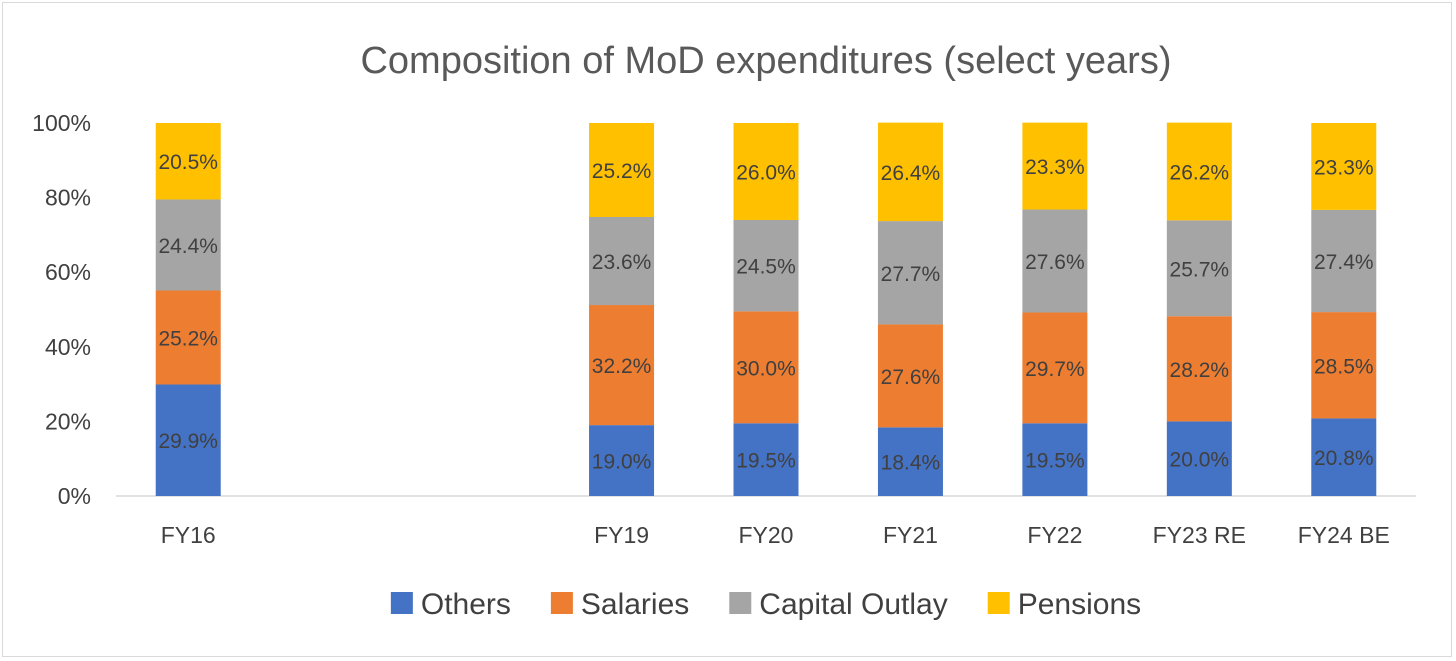 The width and height of the screenshot is (1456, 661). I want to click on data-label: 25.7%, so click(1200, 269).